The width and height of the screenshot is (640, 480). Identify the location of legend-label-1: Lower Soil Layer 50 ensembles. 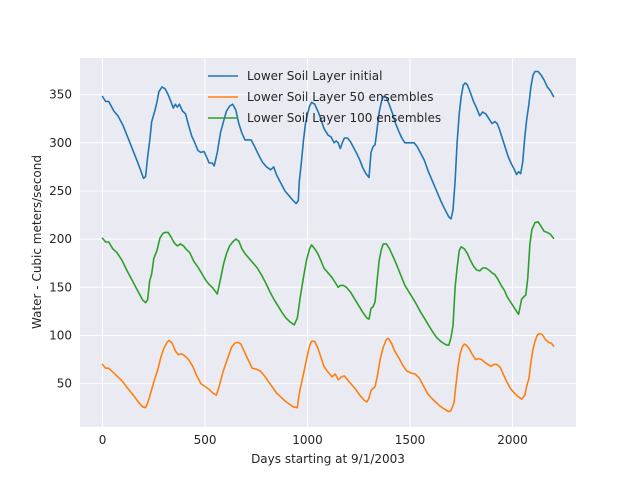
(340, 97).